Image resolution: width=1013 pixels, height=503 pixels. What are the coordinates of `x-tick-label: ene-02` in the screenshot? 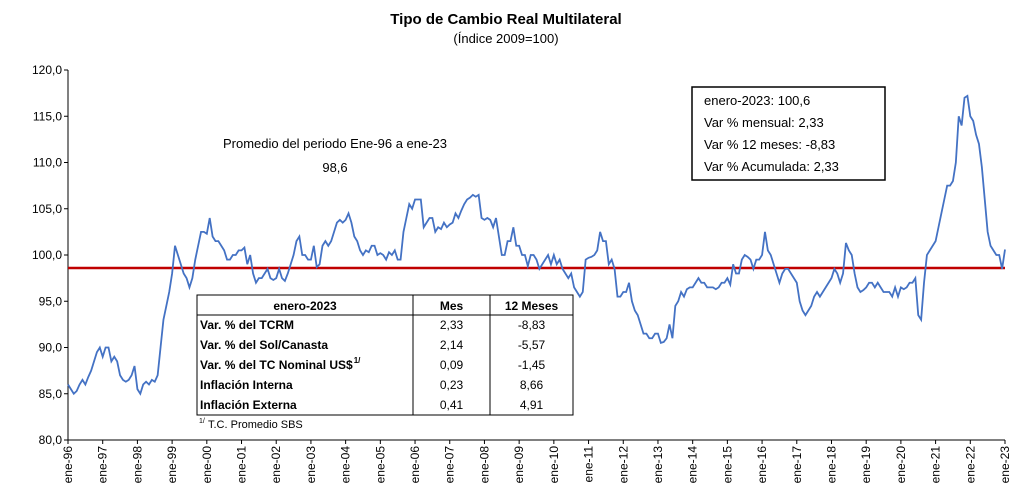 It's located at (276, 465).